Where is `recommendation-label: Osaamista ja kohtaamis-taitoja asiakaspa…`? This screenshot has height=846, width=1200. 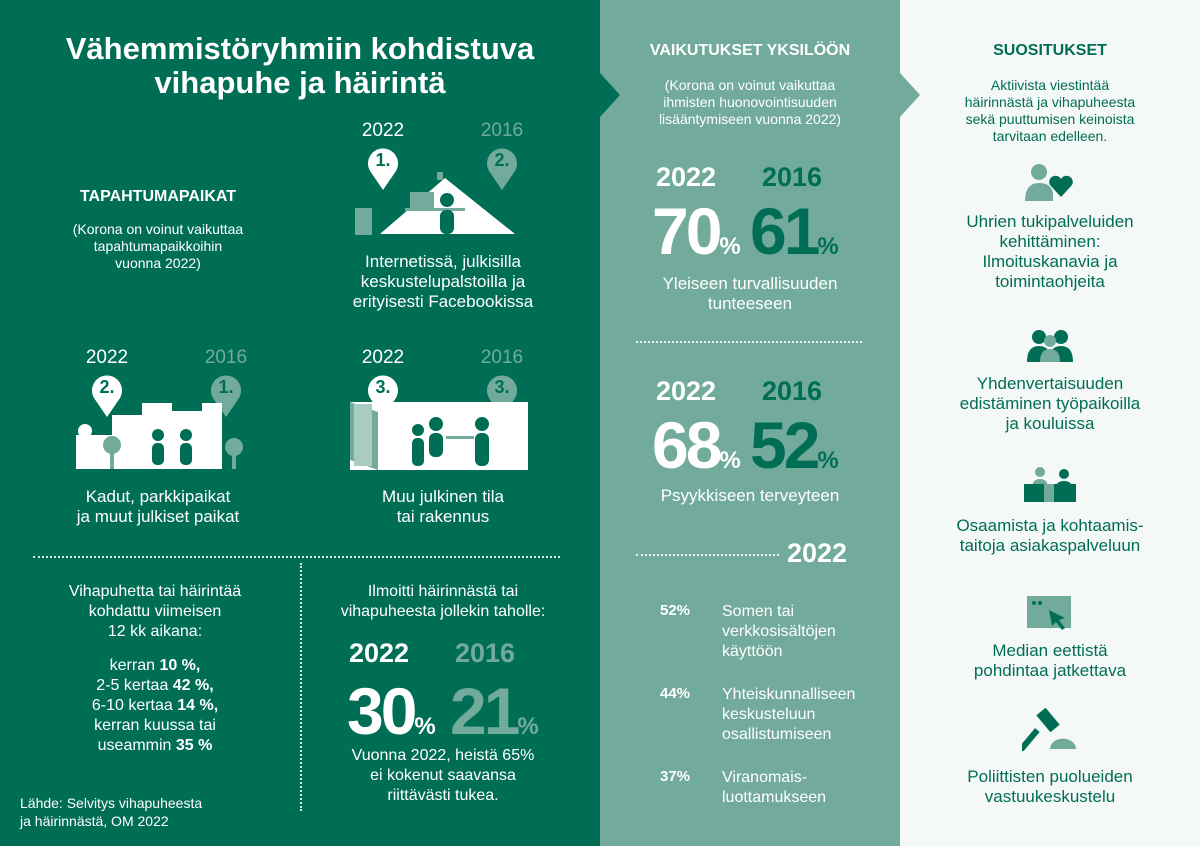 recommendation-label: Osaamista ja kohtaamis-taitoja asiakaspa… is located at coordinates (1050, 536).